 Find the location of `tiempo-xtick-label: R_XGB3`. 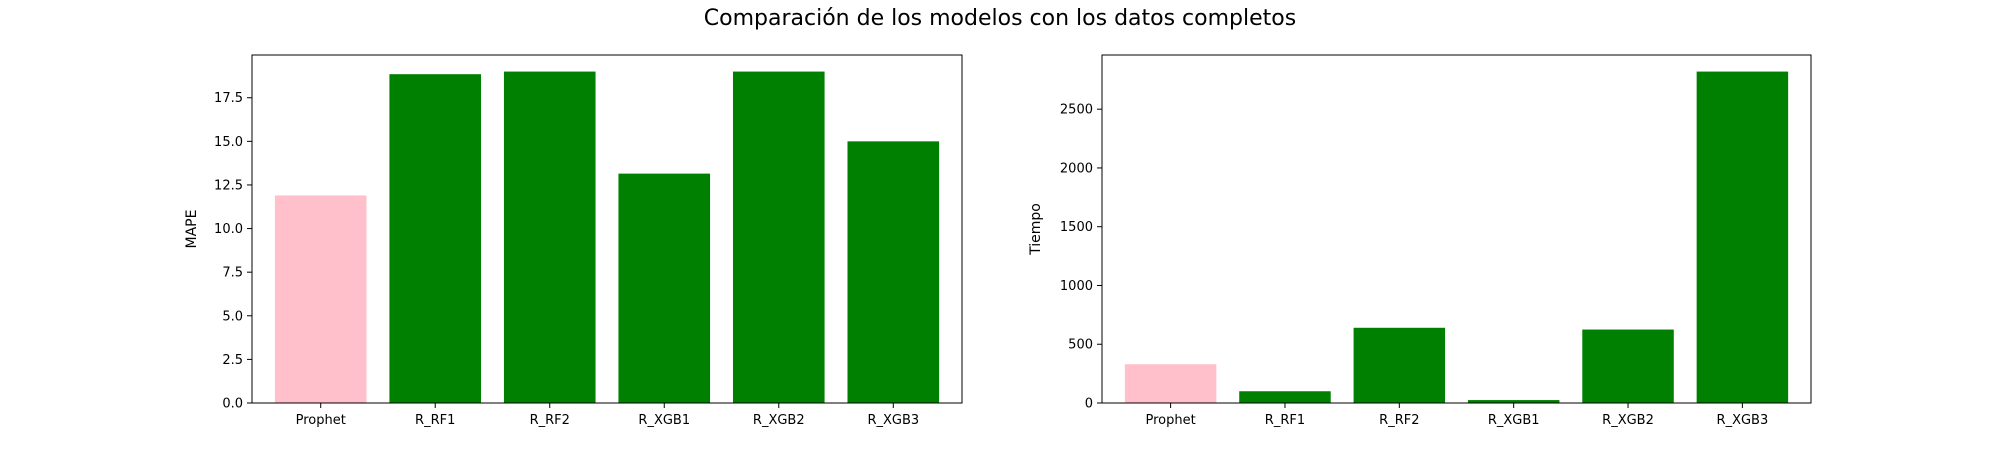

tiempo-xtick-label: R_XGB3 is located at coordinates (1743, 420).